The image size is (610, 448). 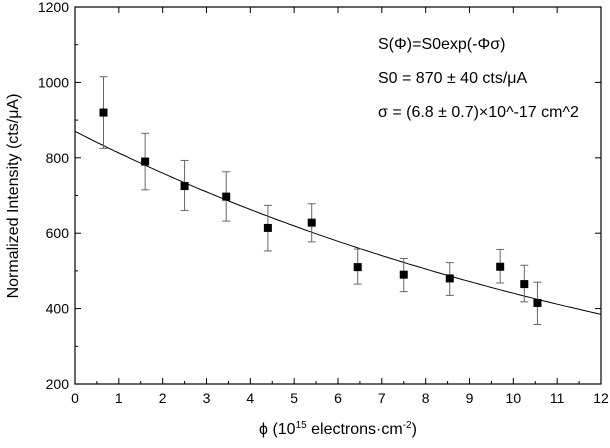 I want to click on x-tick-label: 4, so click(x=250, y=398).